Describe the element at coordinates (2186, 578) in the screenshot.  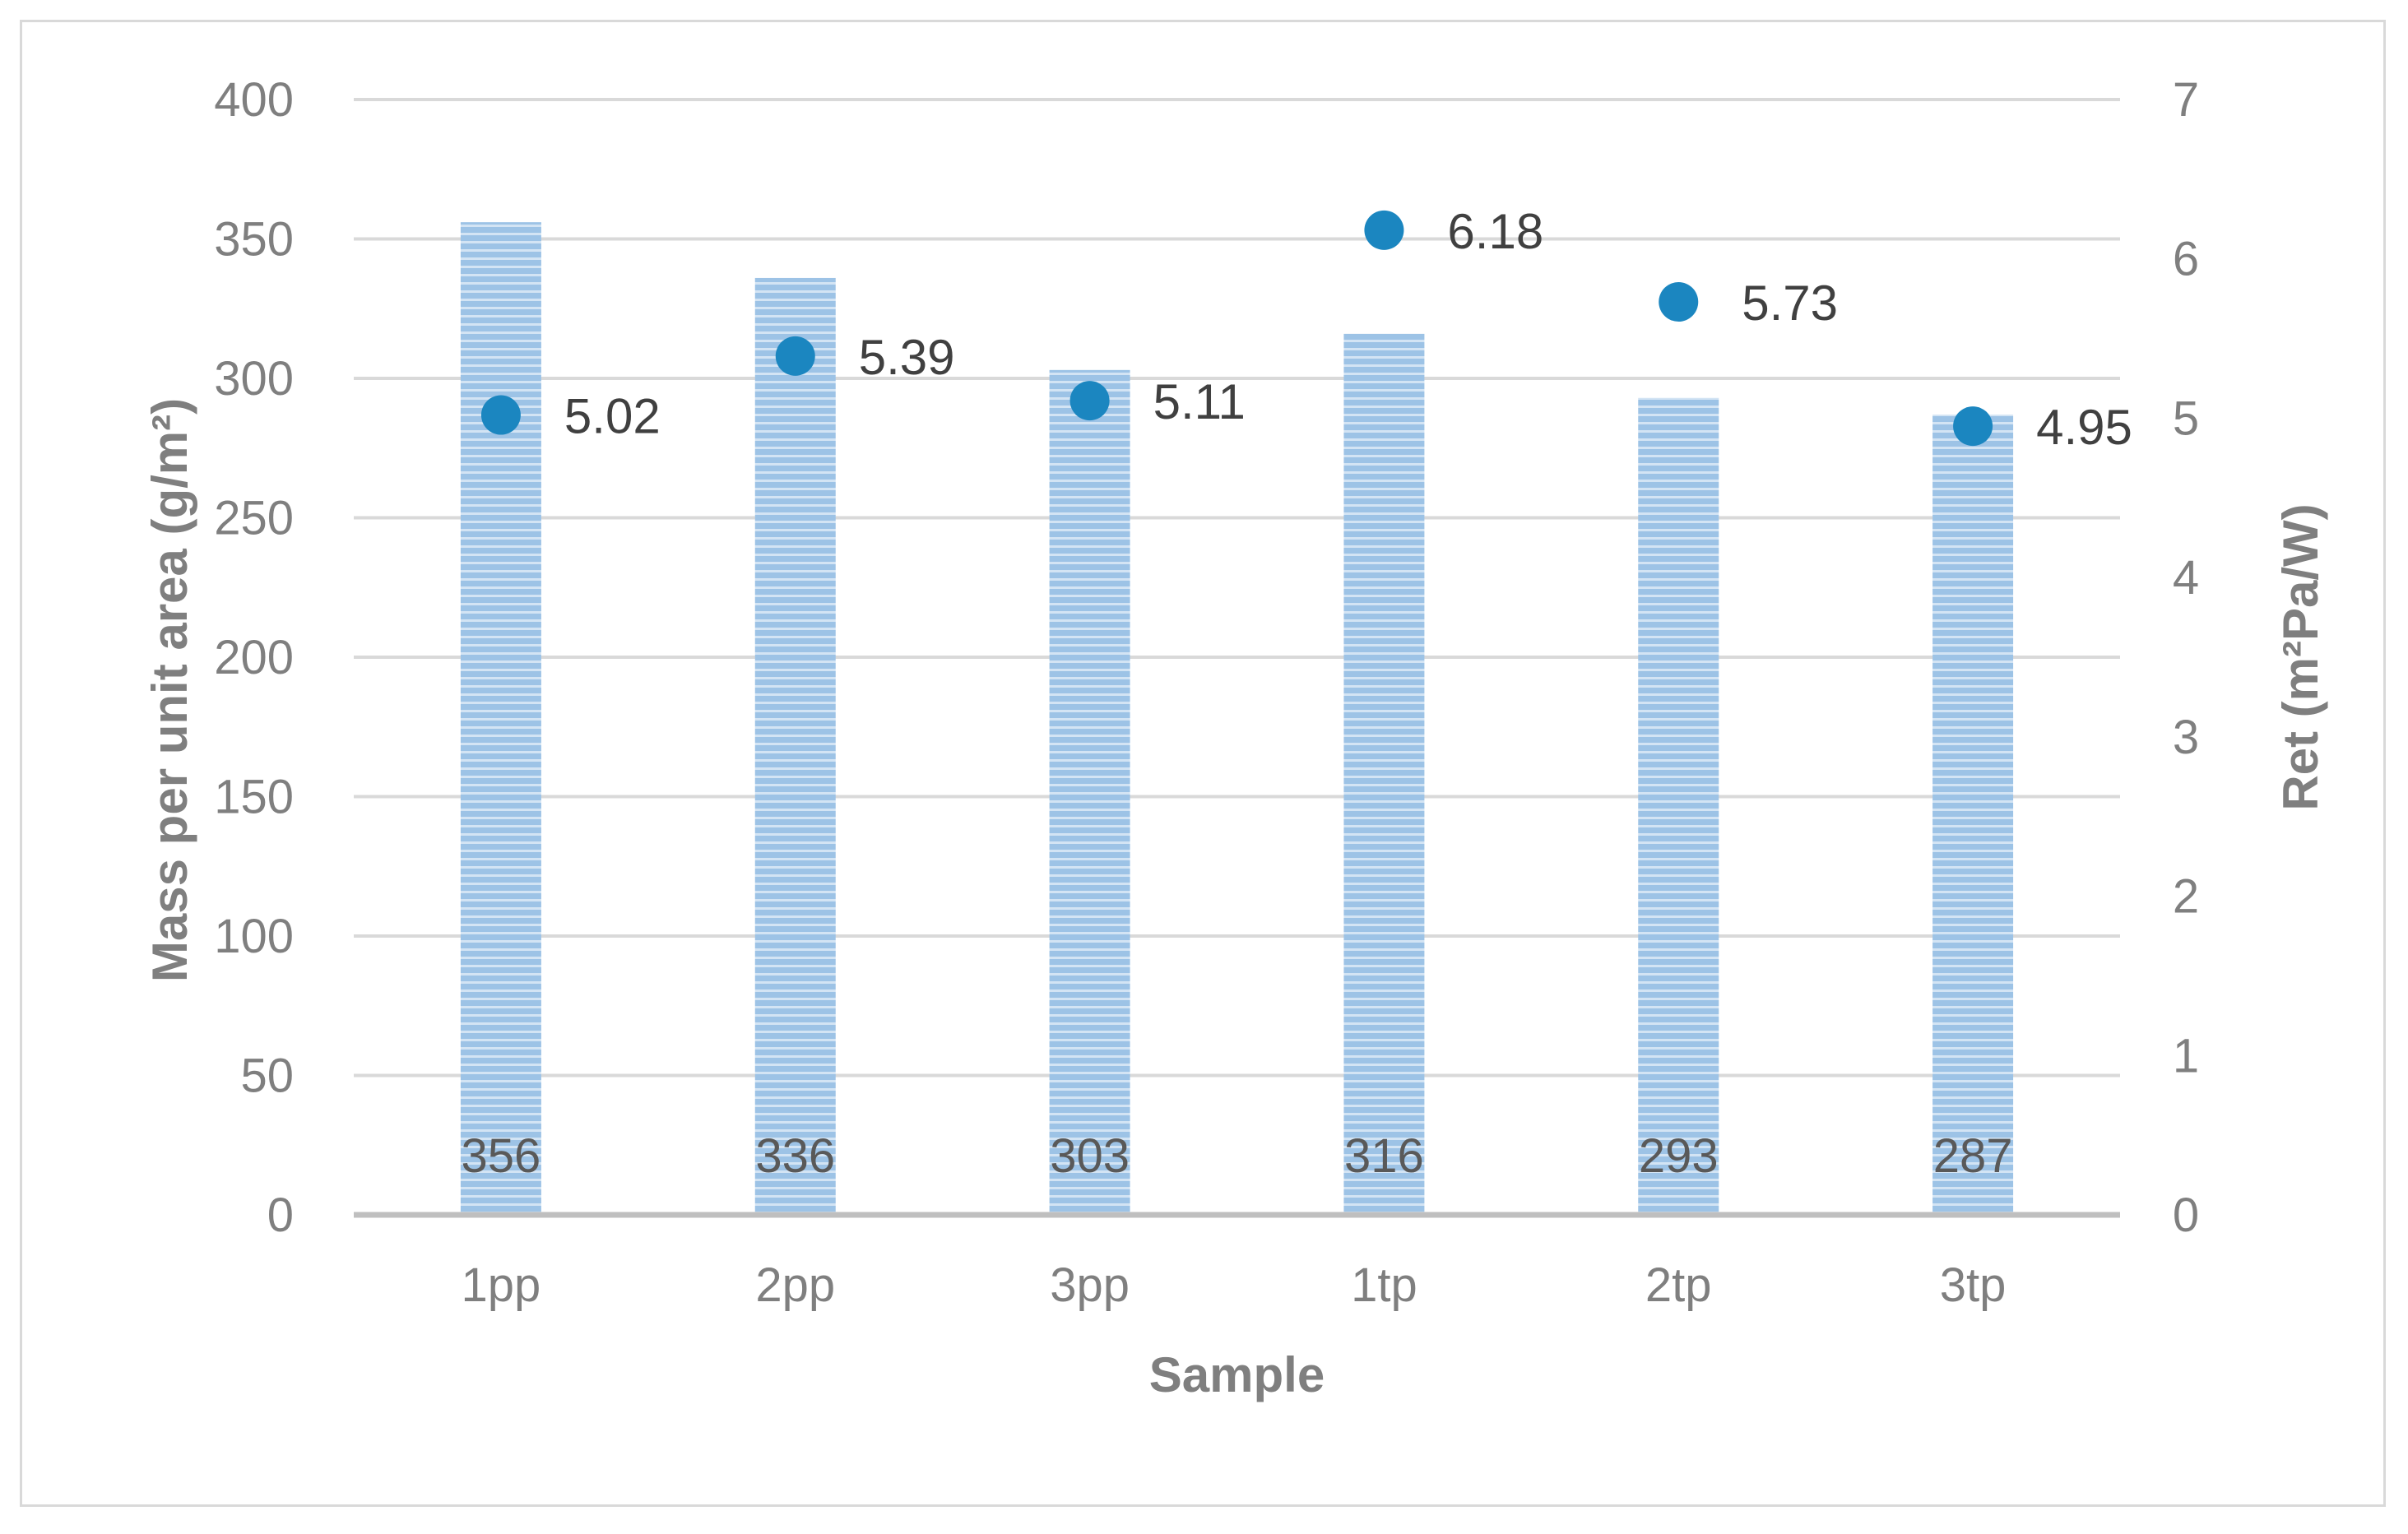
I see `y2-tick-label: 4` at that location.